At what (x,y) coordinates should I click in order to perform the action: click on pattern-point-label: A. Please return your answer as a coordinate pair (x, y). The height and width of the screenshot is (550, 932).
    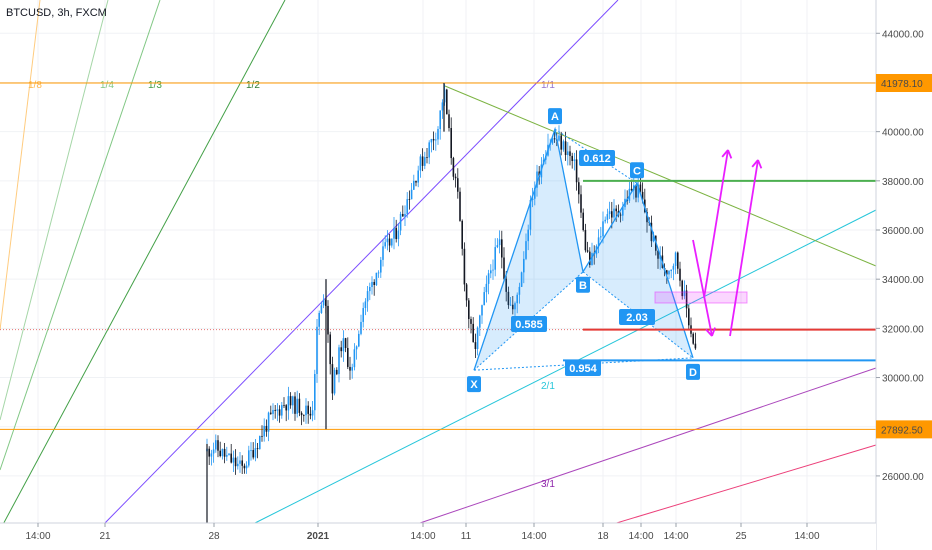
    Looking at the image, I should click on (555, 117).